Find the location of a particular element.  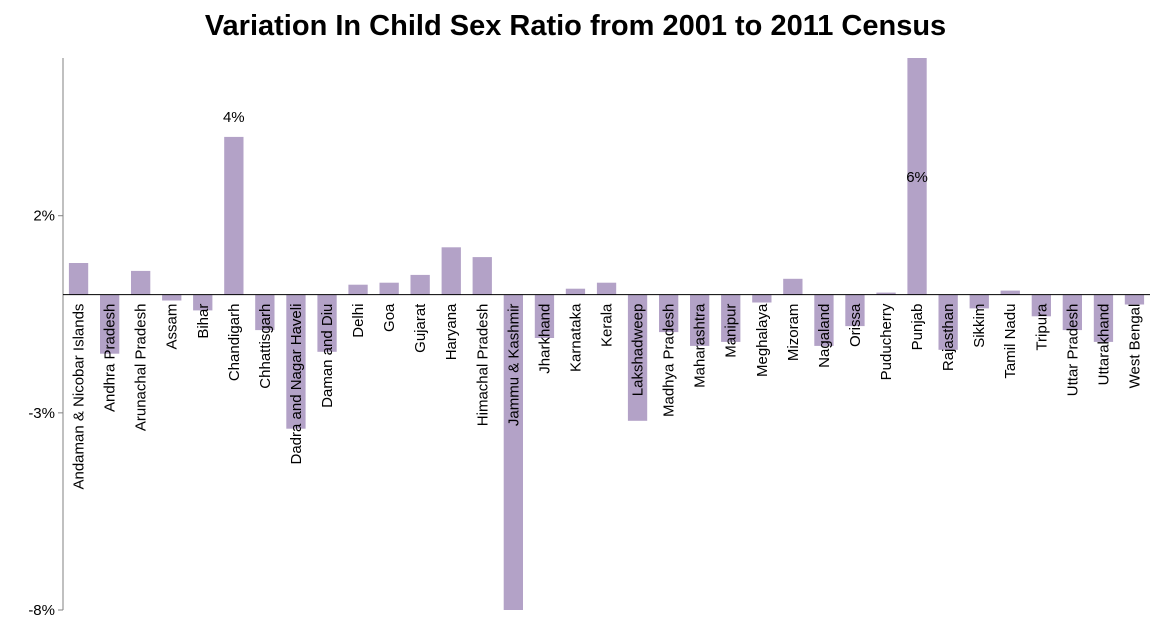

bar-orissa is located at coordinates (855, 310).